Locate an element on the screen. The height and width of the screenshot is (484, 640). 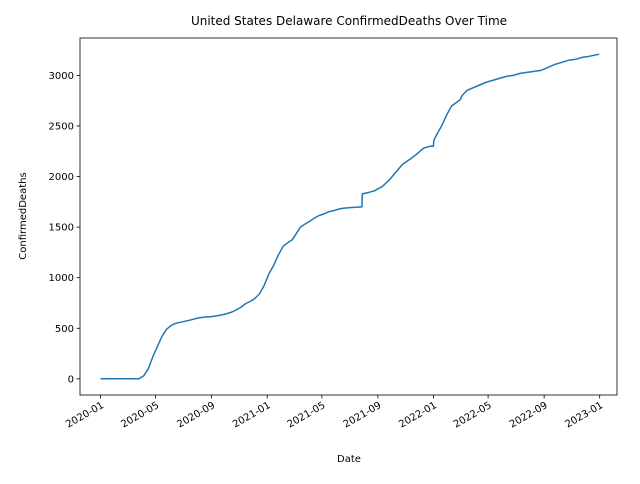
y-tick-label: 1500 is located at coordinates (61, 228).